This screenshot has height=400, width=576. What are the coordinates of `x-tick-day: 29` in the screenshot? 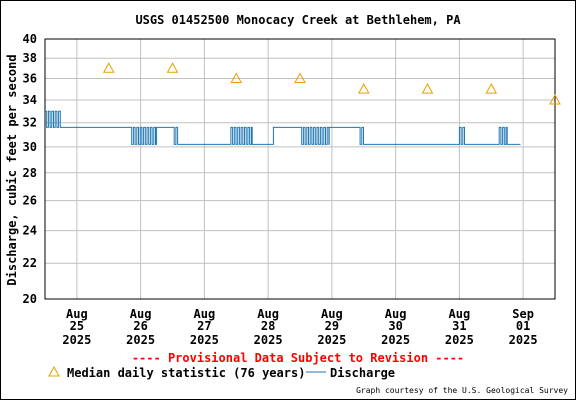 It's located at (332, 326).